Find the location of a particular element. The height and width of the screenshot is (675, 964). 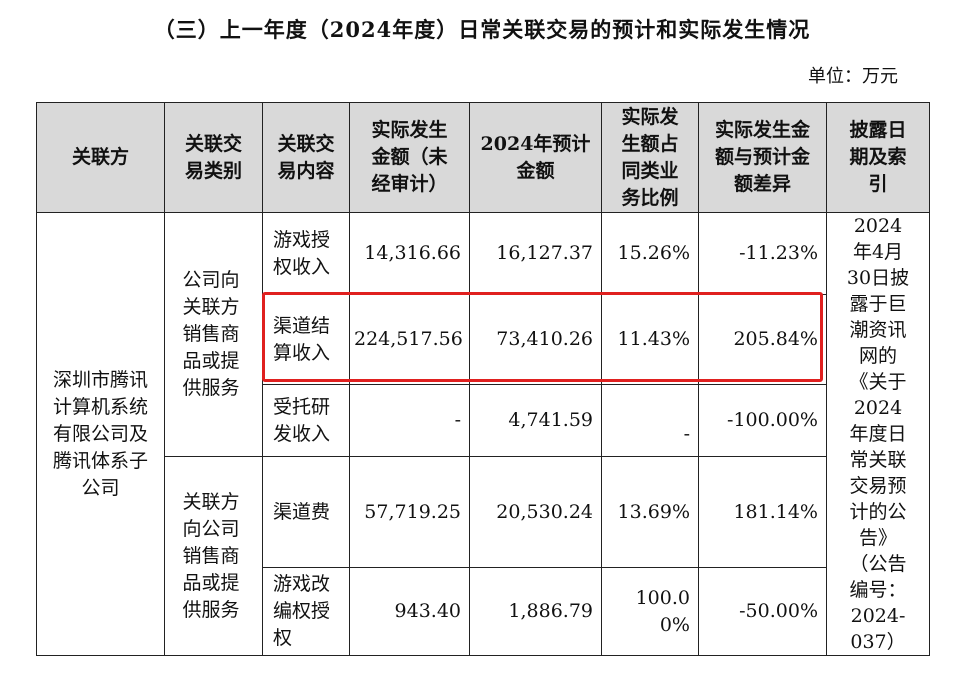

actual-cell: 14,316.66 is located at coordinates (409, 253).